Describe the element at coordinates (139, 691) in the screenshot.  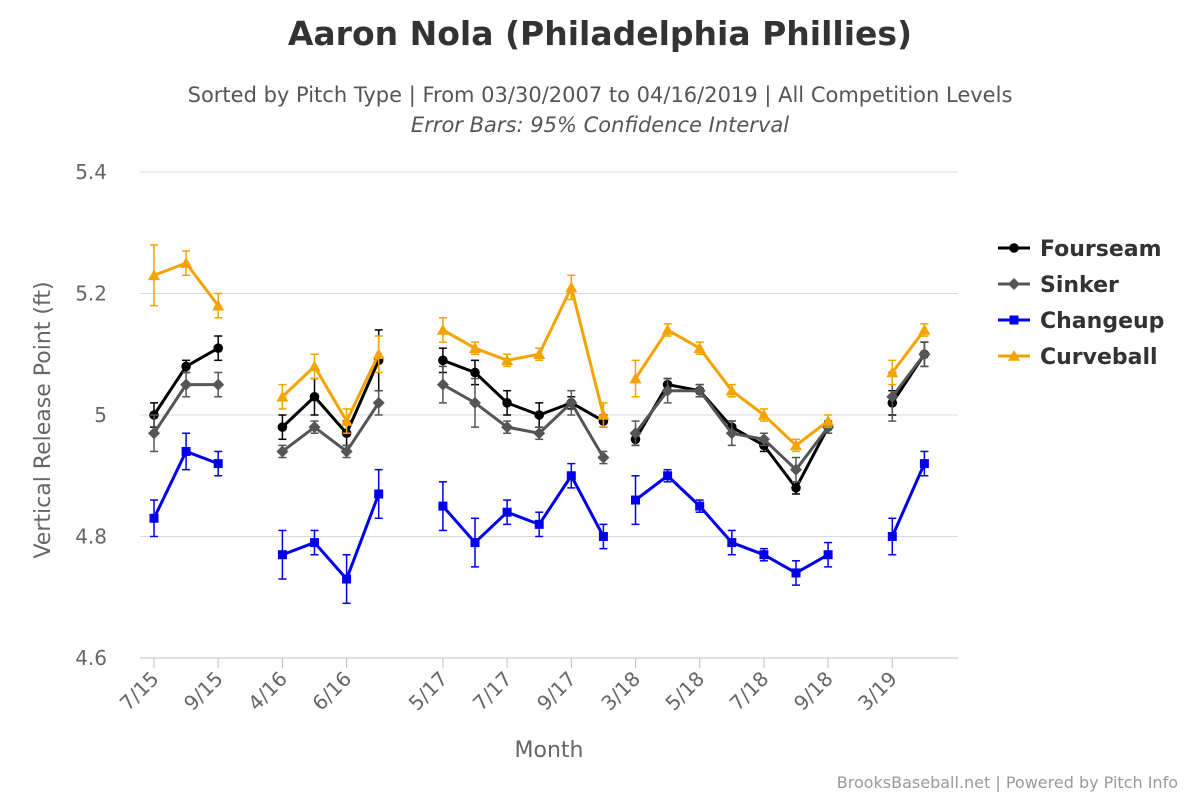
I see `x-tick-label: 7/15` at that location.